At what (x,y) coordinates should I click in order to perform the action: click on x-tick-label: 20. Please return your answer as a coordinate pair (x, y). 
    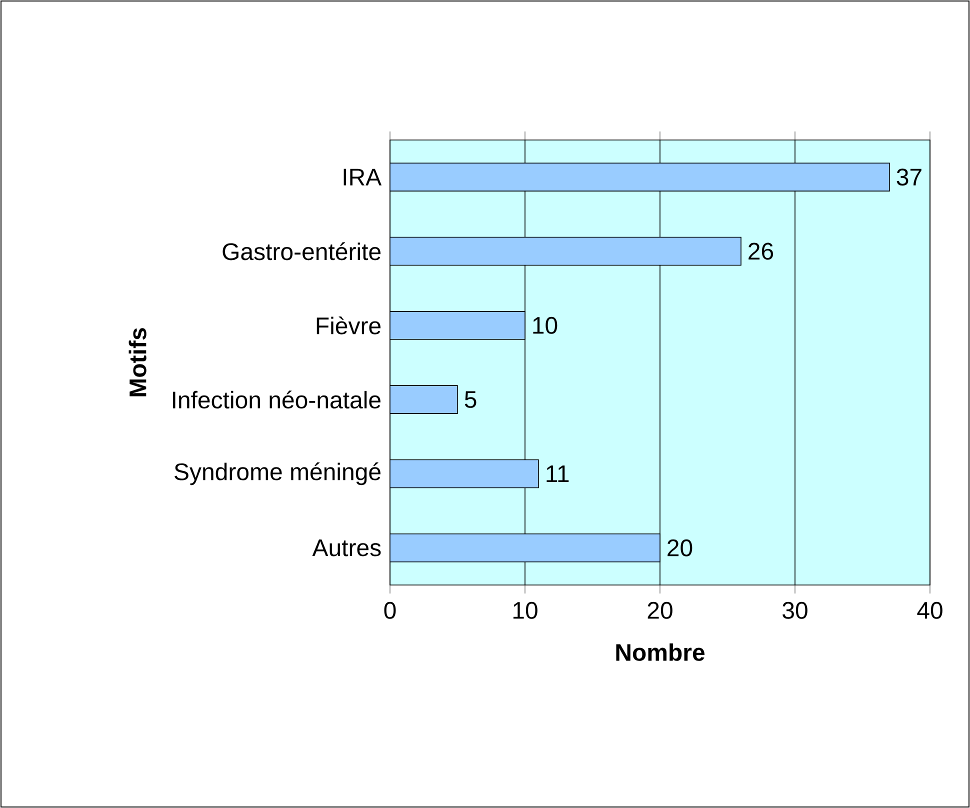
    Looking at the image, I should click on (660, 610).